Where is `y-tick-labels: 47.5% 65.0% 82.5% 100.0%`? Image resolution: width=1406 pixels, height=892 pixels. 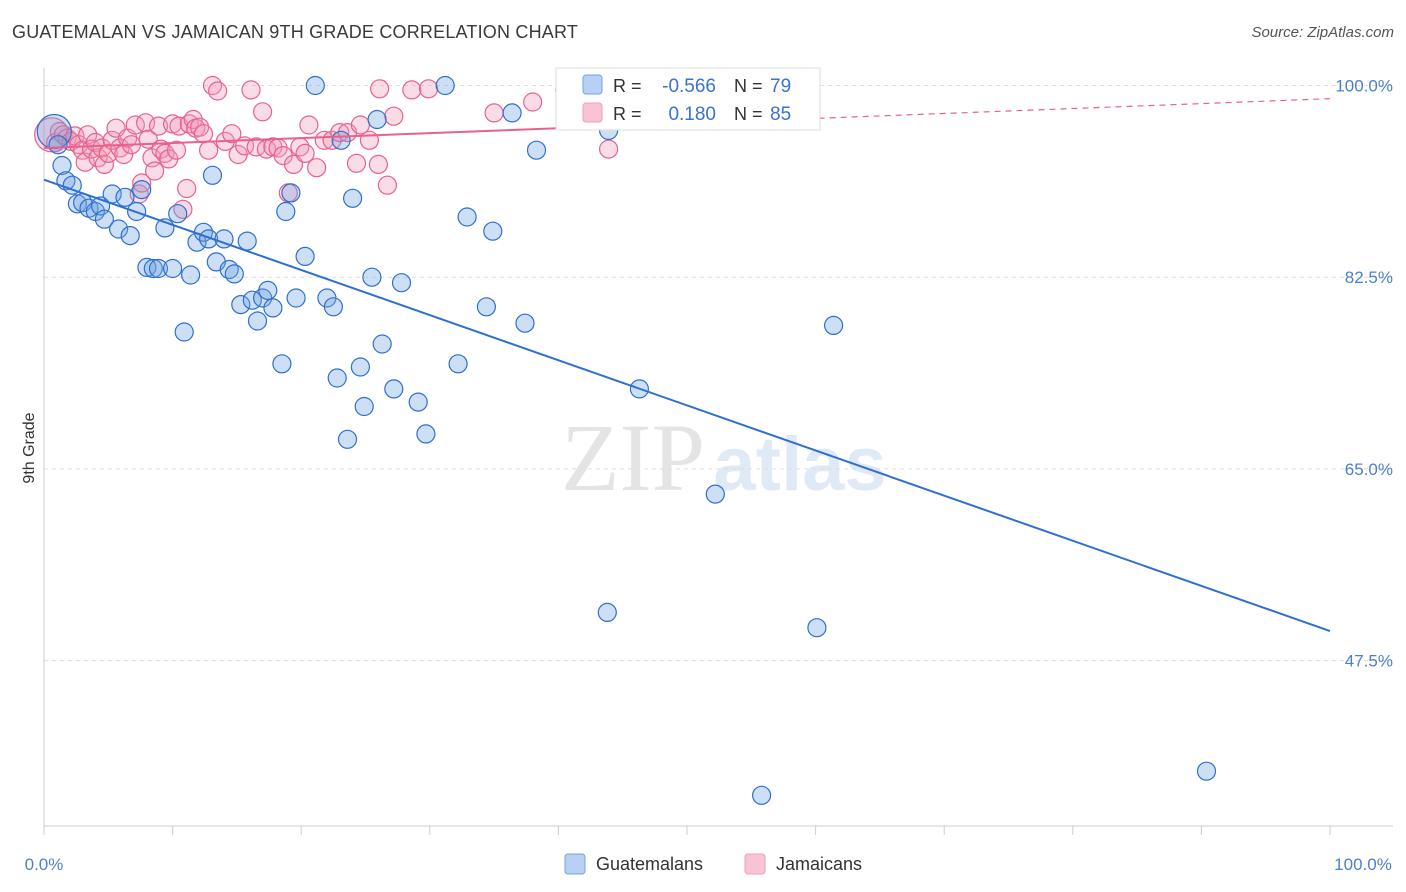
y-tick-labels: 47.5% 65.0% 82.5% 100.0% is located at coordinates (1364, 374).